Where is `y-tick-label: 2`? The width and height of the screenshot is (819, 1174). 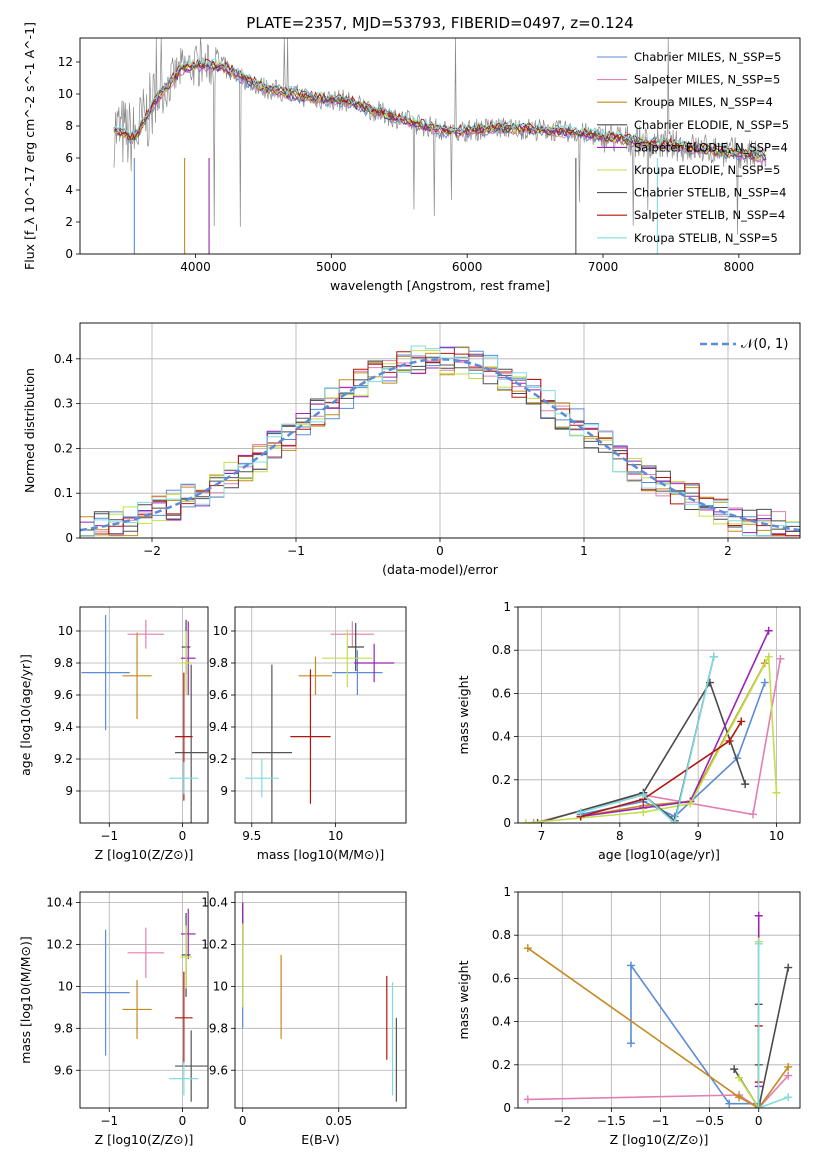 y-tick-label: 2 is located at coordinates (69, 222).